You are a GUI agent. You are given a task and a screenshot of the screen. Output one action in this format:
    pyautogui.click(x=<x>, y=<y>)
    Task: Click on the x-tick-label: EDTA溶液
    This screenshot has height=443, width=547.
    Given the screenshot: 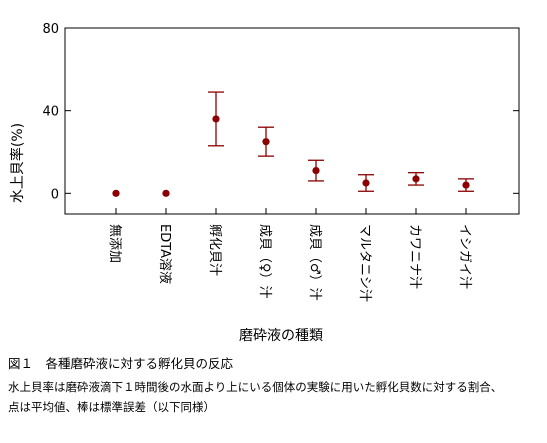 What is the action you would take?
    pyautogui.click(x=164, y=254)
    